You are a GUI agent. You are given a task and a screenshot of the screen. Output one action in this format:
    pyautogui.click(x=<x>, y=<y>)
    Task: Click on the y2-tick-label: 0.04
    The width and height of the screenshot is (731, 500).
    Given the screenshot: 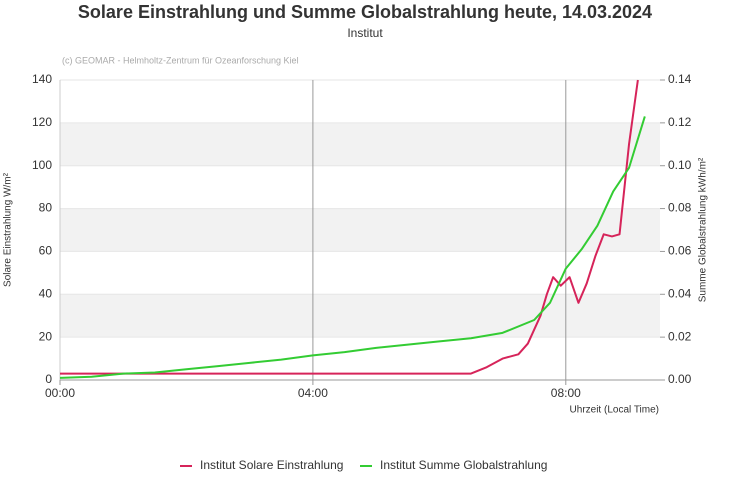 What is the action you would take?
    pyautogui.click(x=680, y=293)
    